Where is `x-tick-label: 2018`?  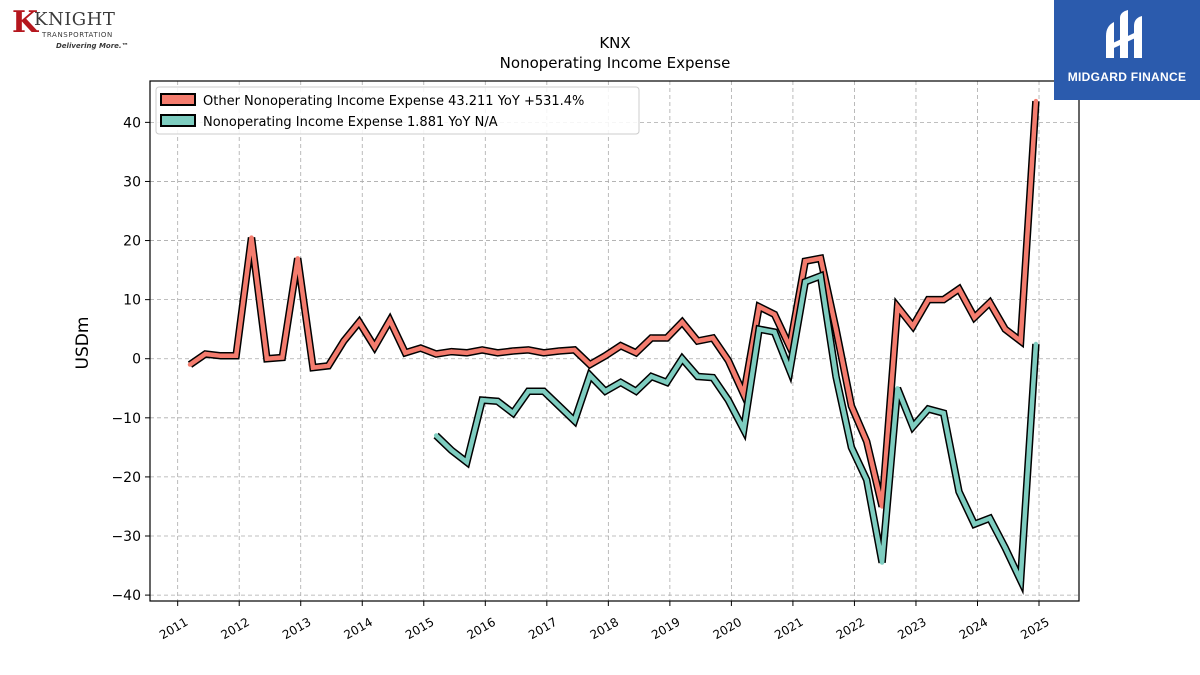
x-tick-label: 2018 is located at coordinates (604, 628).